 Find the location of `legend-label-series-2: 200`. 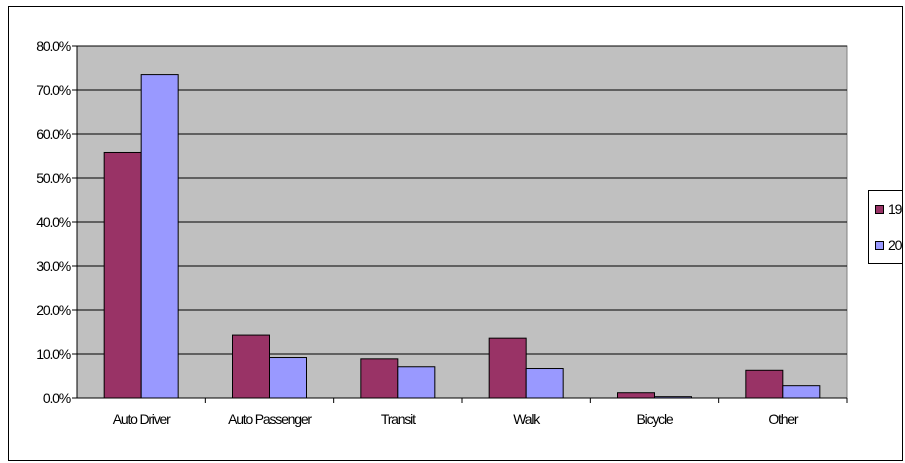

legend-label-series-2: 200 is located at coordinates (895, 245).